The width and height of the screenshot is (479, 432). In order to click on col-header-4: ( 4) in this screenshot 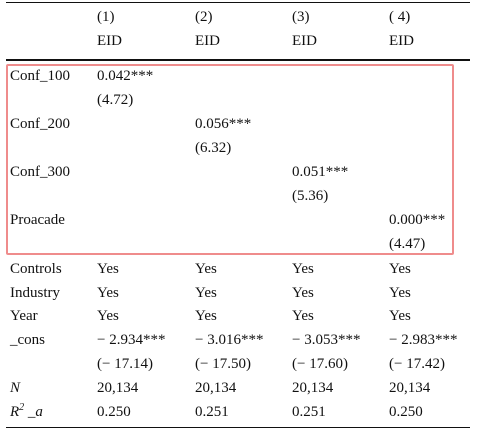, I will do `click(400, 17)`.